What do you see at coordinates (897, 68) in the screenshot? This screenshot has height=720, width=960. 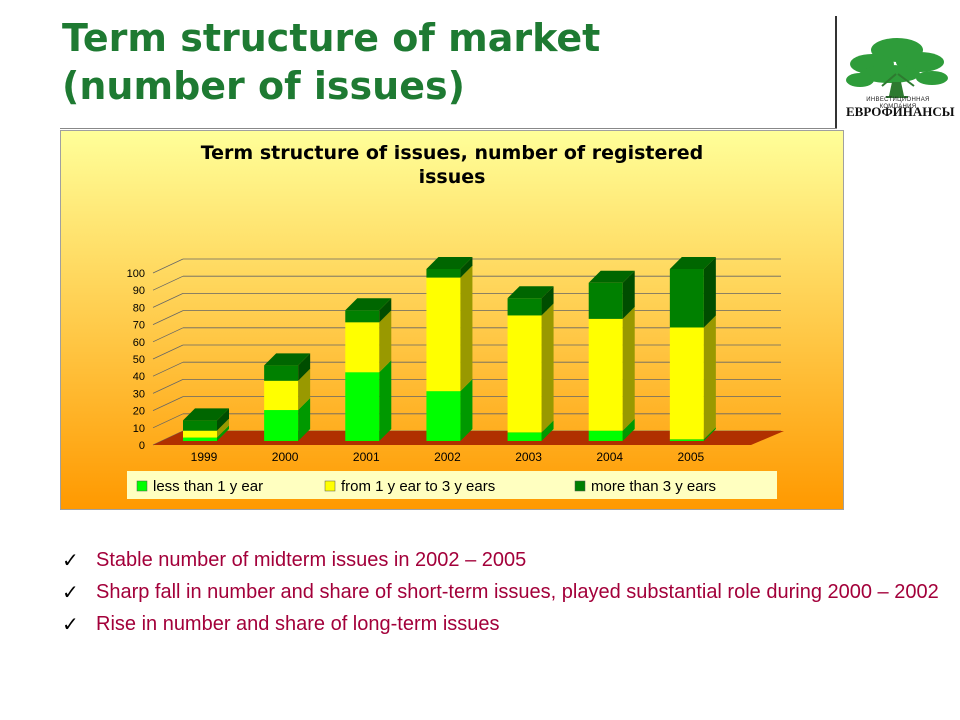 I see `tree-icon` at bounding box center [897, 68].